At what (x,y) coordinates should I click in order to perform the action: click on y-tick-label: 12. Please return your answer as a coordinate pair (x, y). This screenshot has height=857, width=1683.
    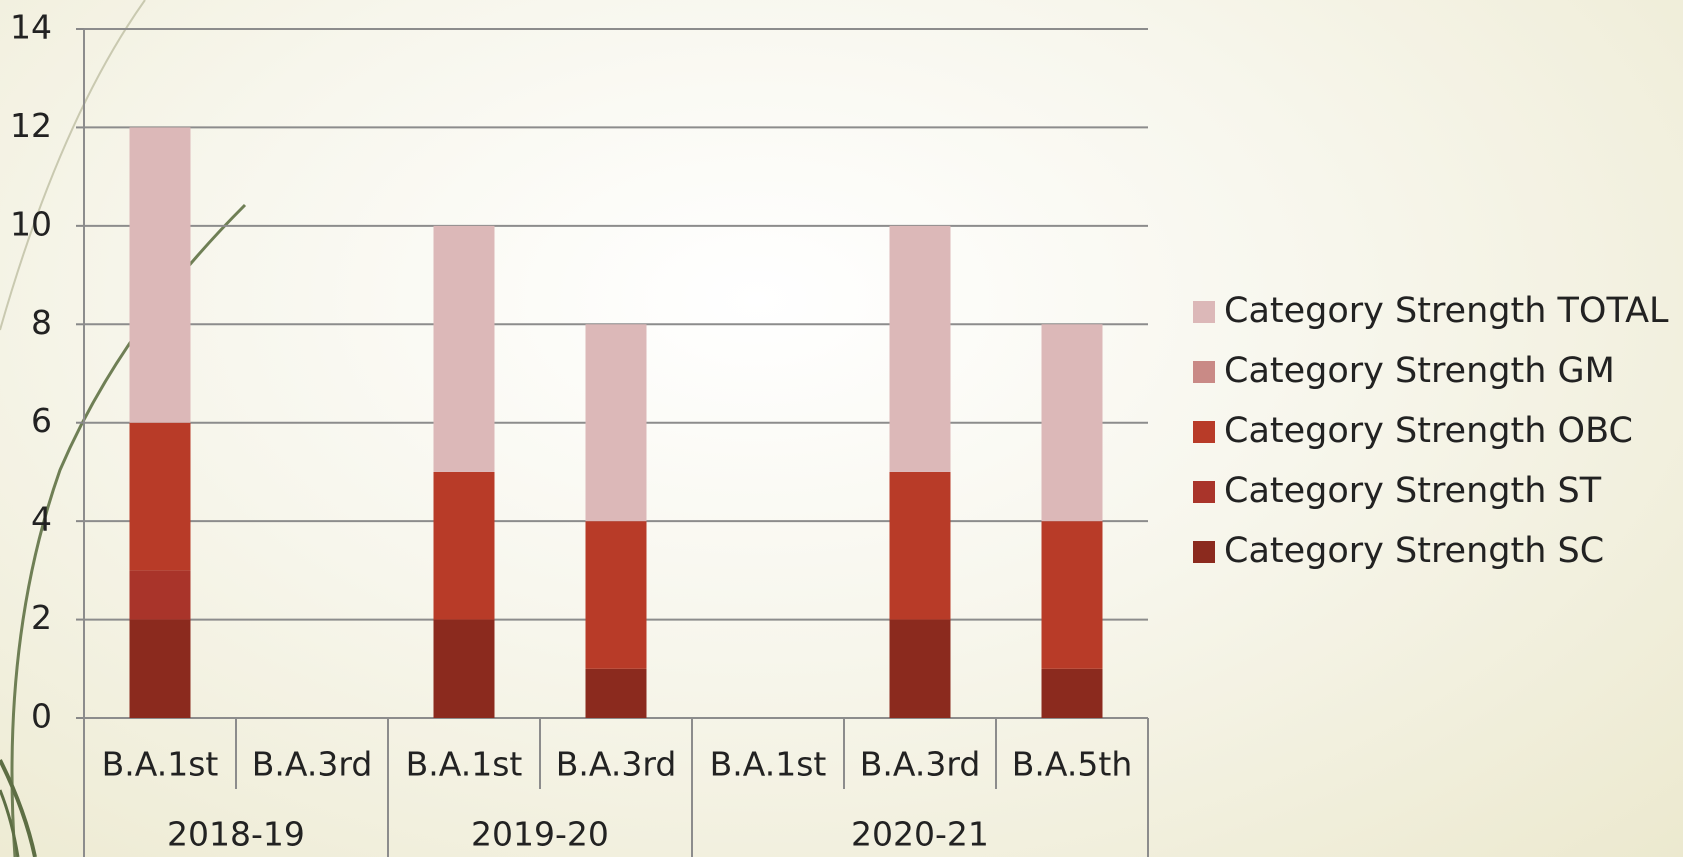
    Looking at the image, I should click on (31, 125).